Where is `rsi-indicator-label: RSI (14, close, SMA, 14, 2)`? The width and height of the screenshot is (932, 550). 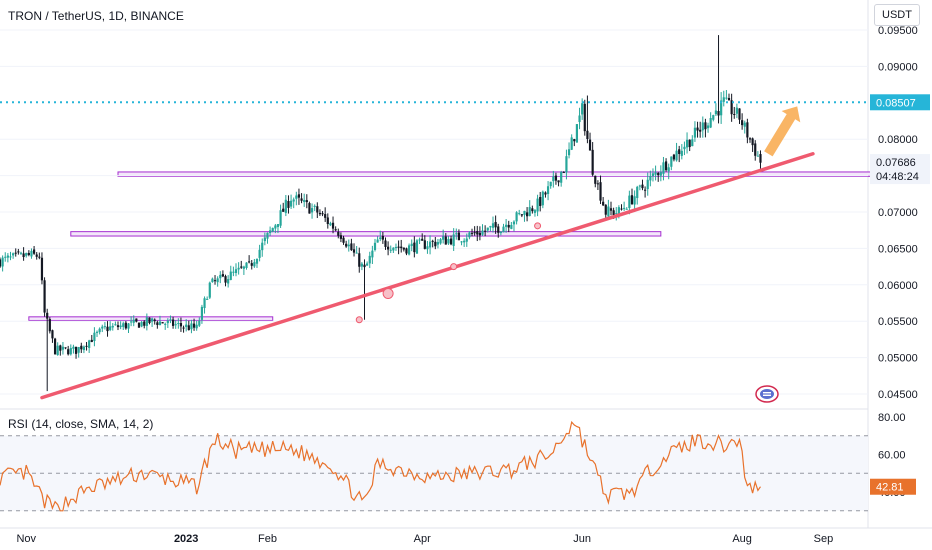
rsi-indicator-label: RSI (14, close, SMA, 14, 2) is located at coordinates (81, 424).